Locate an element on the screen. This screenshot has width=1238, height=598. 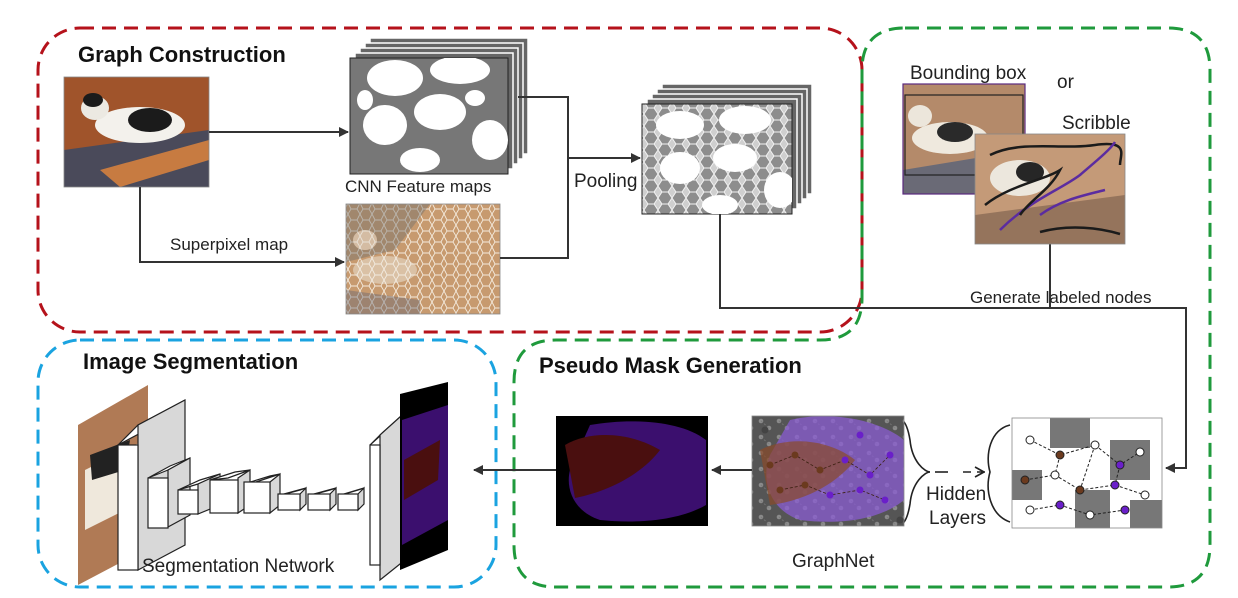
graphnet-output-image is located at coordinates (828, 471).